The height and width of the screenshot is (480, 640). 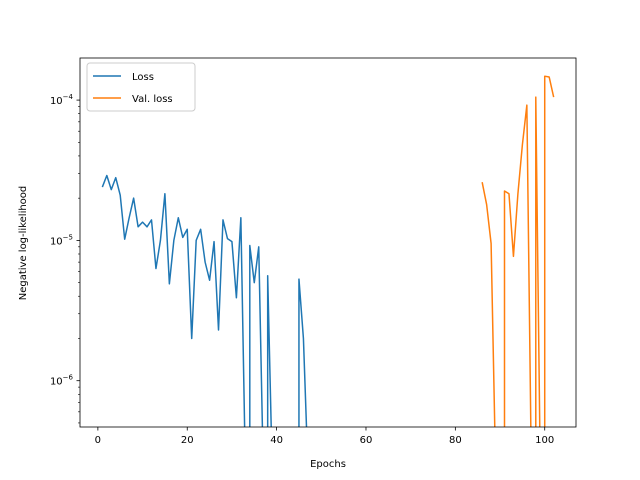 I want to click on legend-label-loss: Loss, so click(x=143, y=77).